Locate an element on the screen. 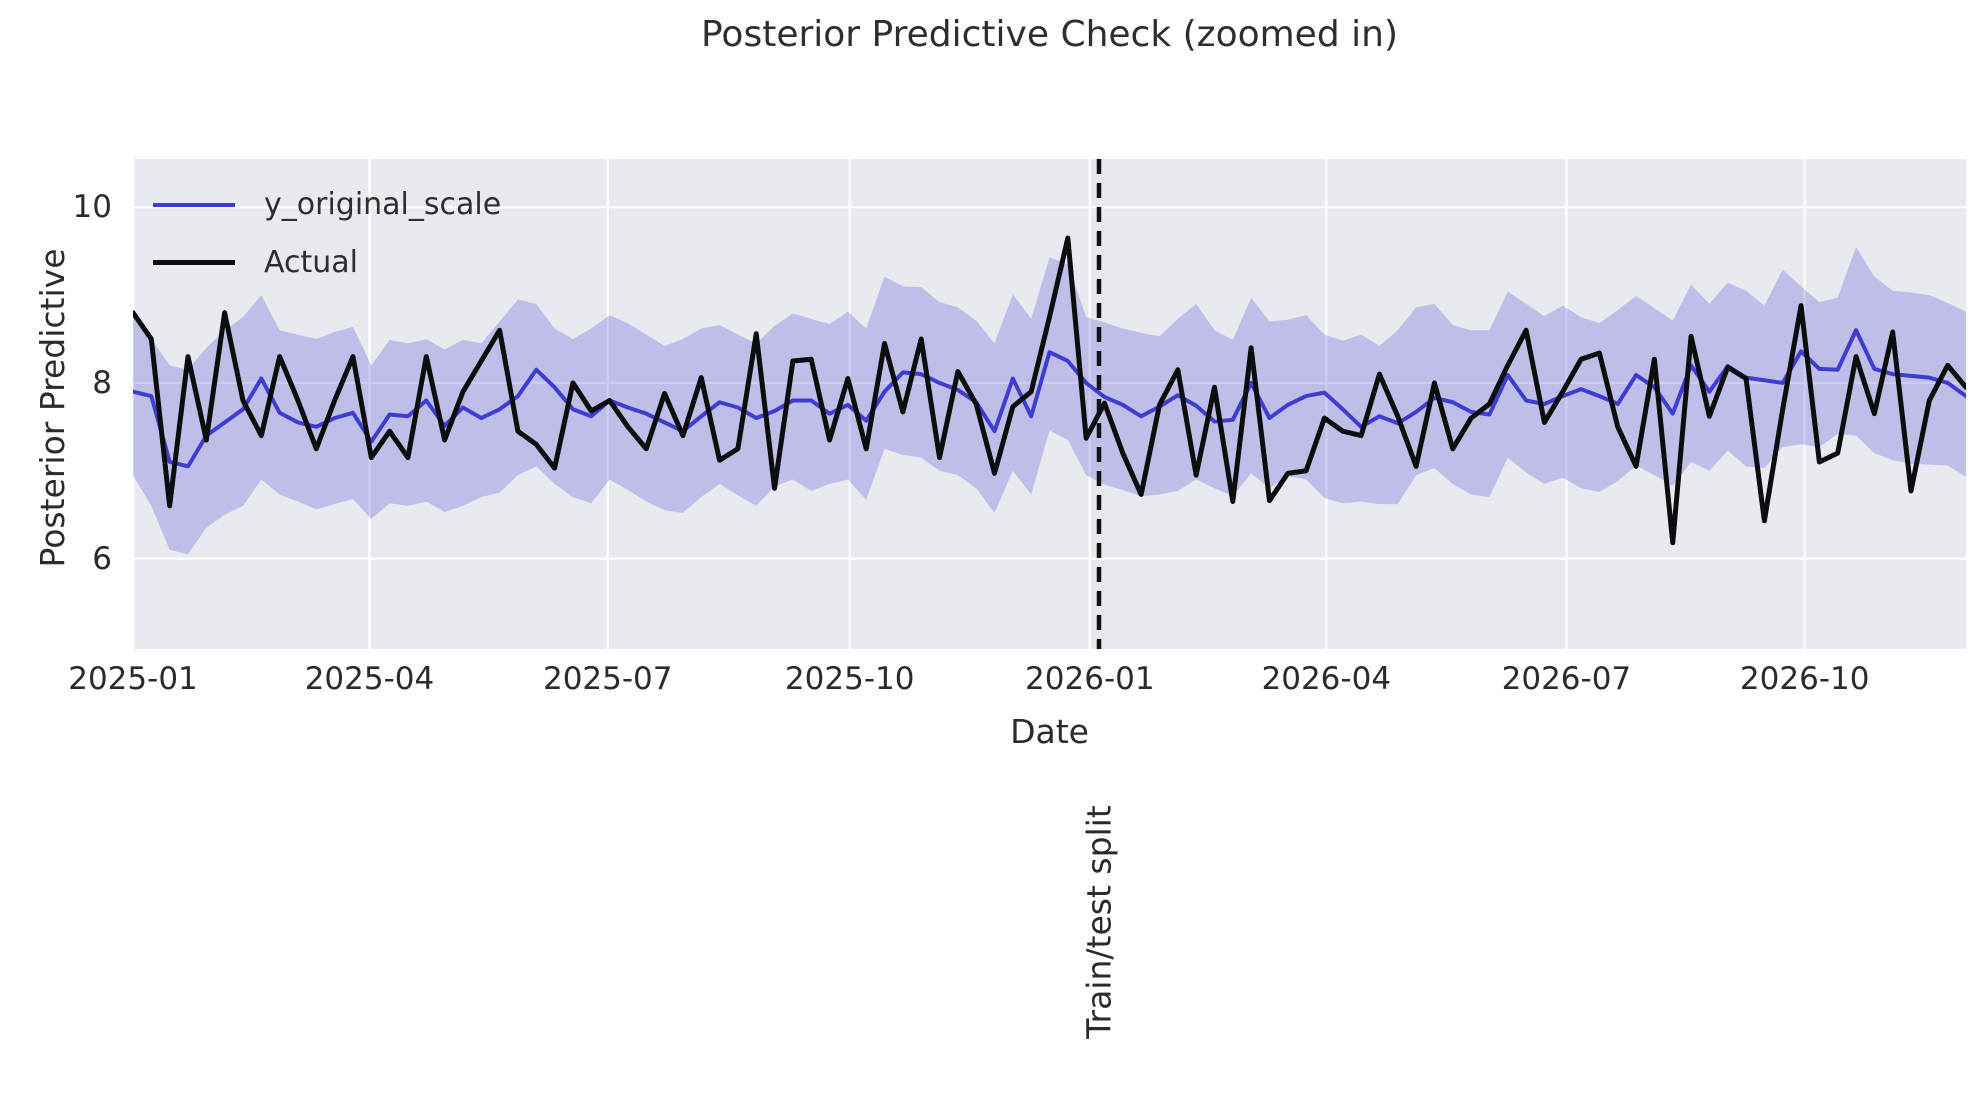 The height and width of the screenshot is (1098, 1986). y-tick-label: 10 is located at coordinates (92, 207).